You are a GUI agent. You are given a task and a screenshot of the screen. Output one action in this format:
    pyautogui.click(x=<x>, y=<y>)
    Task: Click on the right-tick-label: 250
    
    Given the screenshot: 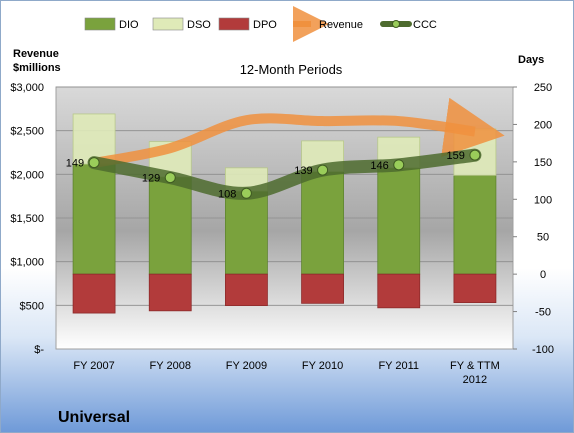 What is the action you would take?
    pyautogui.click(x=543, y=88)
    